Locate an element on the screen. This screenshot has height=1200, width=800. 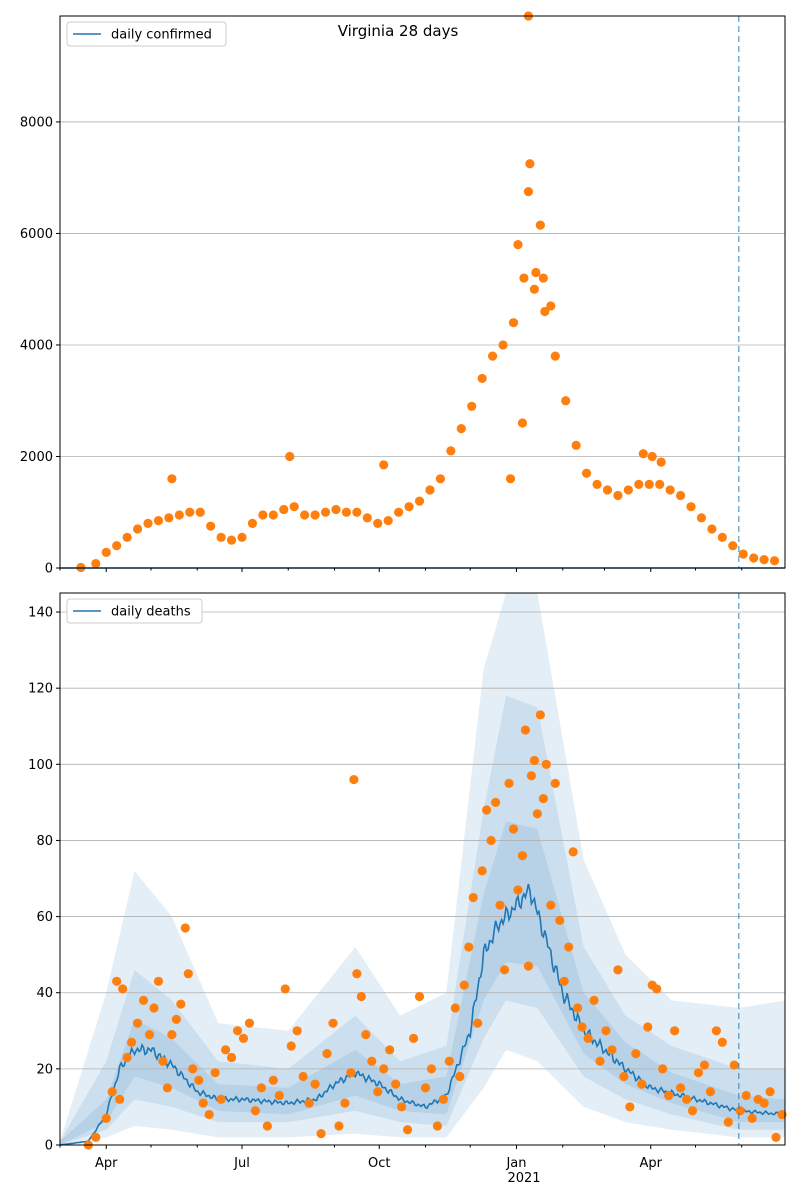
deaths-legend-label: daily deaths is located at coordinates (151, 612).